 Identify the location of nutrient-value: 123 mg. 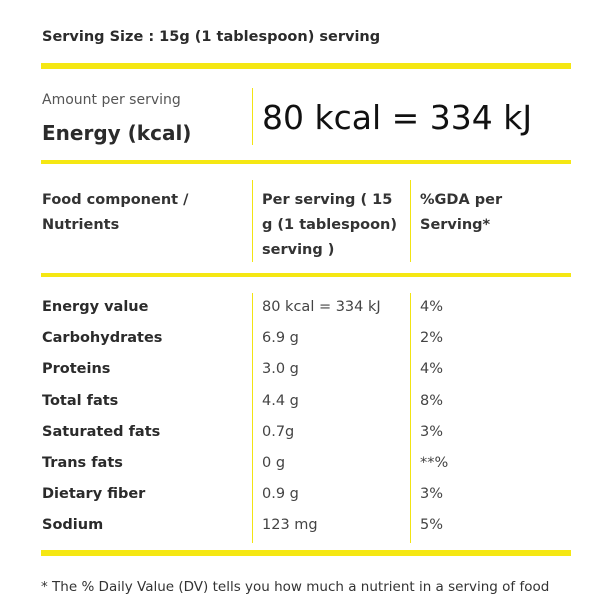
(290, 525).